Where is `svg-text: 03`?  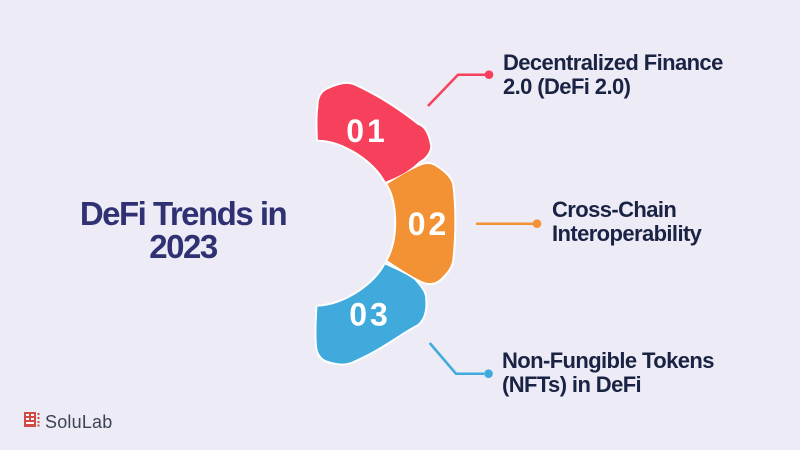
svg-text: 03 is located at coordinates (370, 314).